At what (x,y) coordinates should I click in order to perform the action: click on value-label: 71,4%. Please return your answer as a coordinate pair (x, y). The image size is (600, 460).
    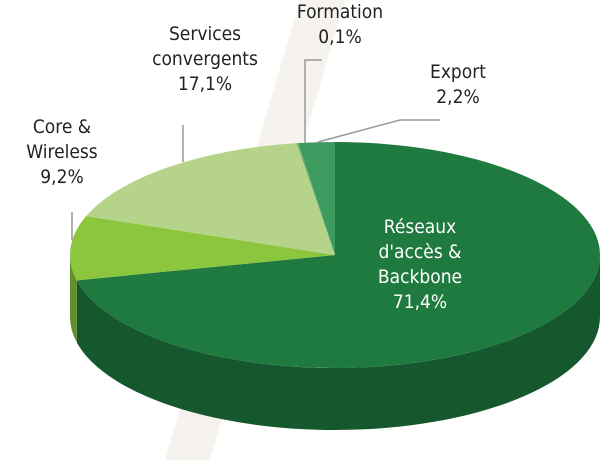
    Looking at the image, I should click on (420, 302).